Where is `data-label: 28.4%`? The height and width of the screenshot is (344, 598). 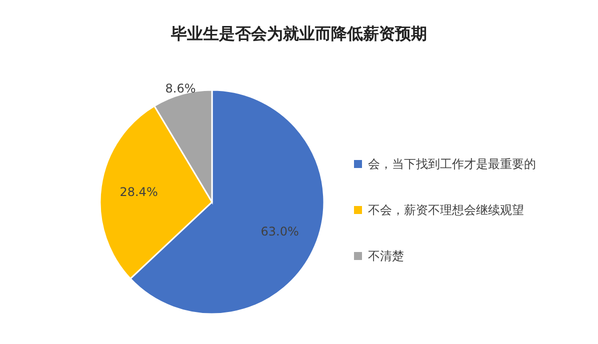 data-label: 28.4% is located at coordinates (139, 191).